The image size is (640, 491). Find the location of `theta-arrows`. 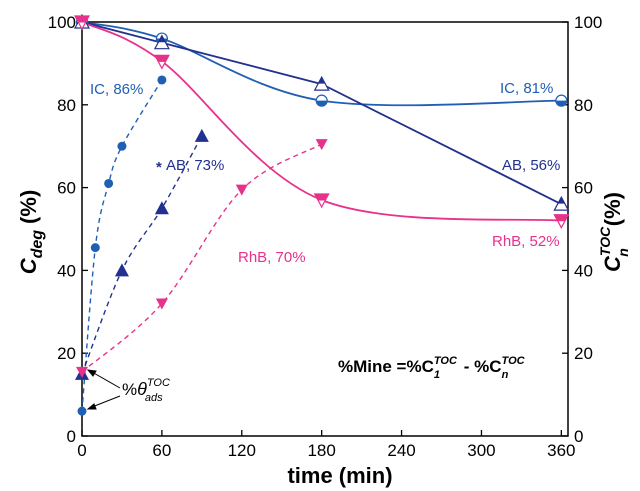

theta-arrows is located at coordinates (103, 389).